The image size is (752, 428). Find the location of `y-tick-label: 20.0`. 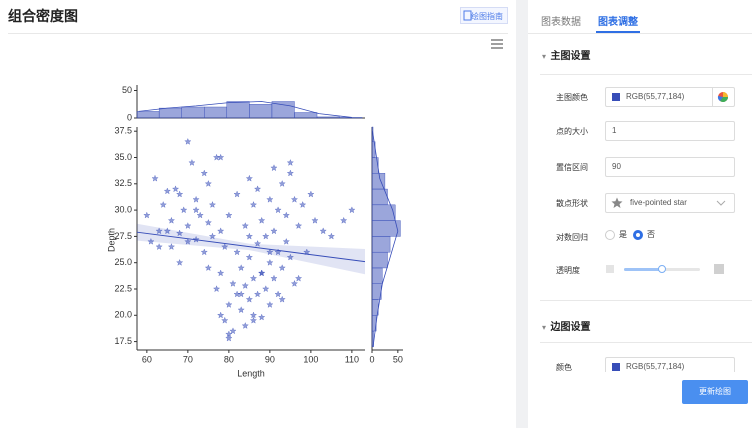

y-tick-label: 20.0 is located at coordinates (123, 315).